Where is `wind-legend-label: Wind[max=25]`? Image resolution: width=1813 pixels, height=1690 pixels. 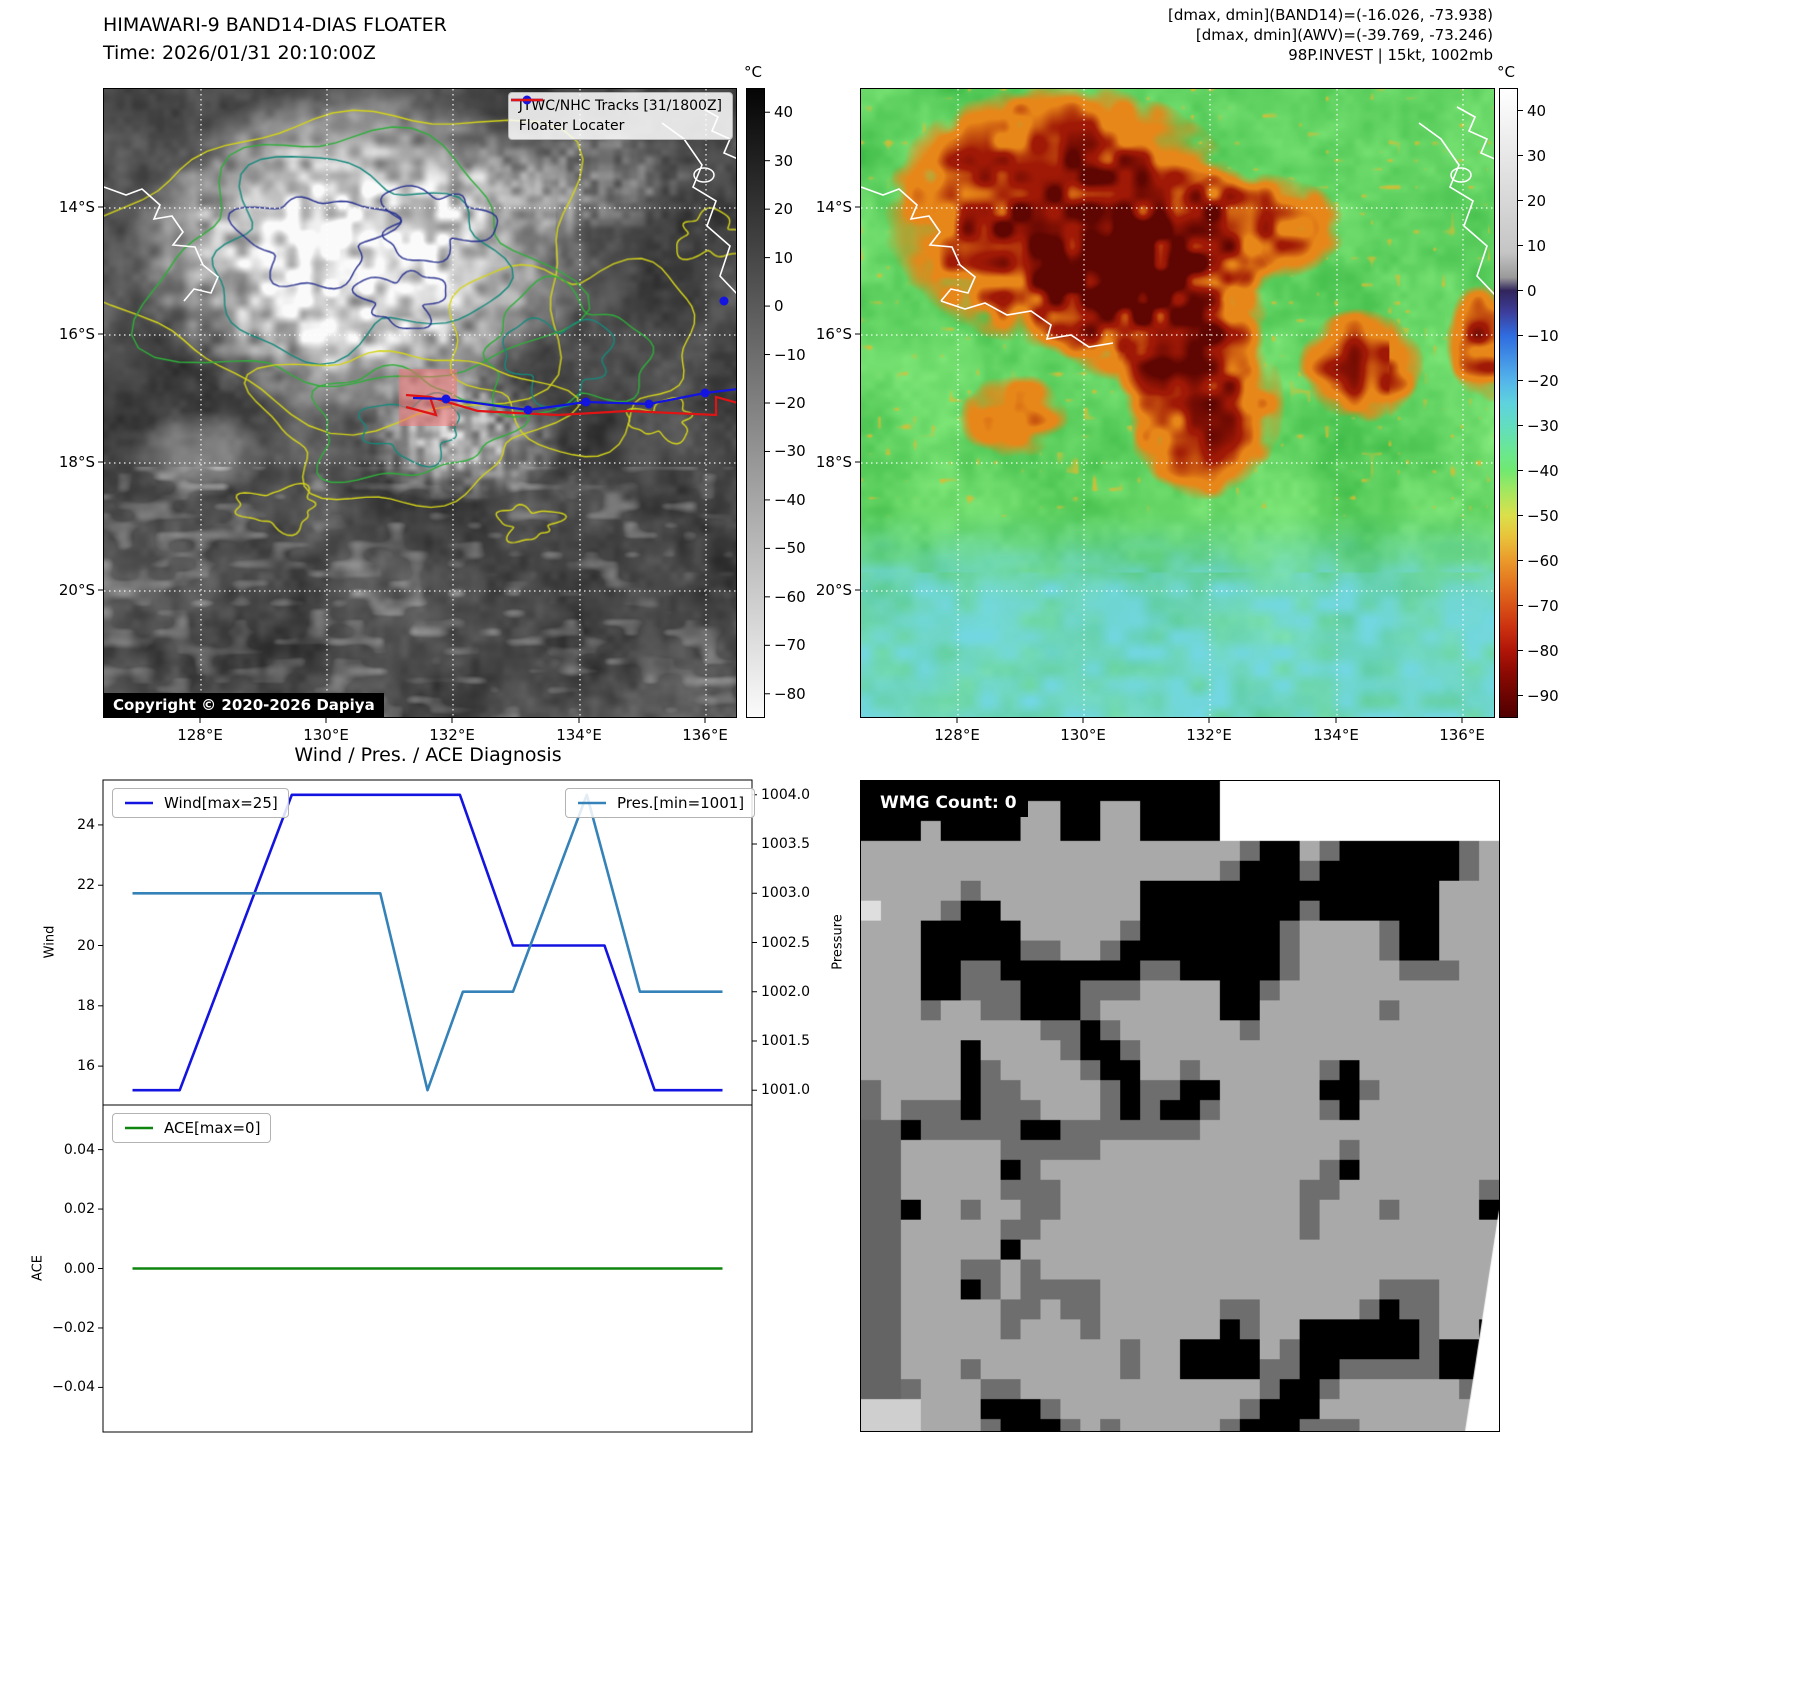 wind-legend-label: Wind[max=25] is located at coordinates (221, 803).